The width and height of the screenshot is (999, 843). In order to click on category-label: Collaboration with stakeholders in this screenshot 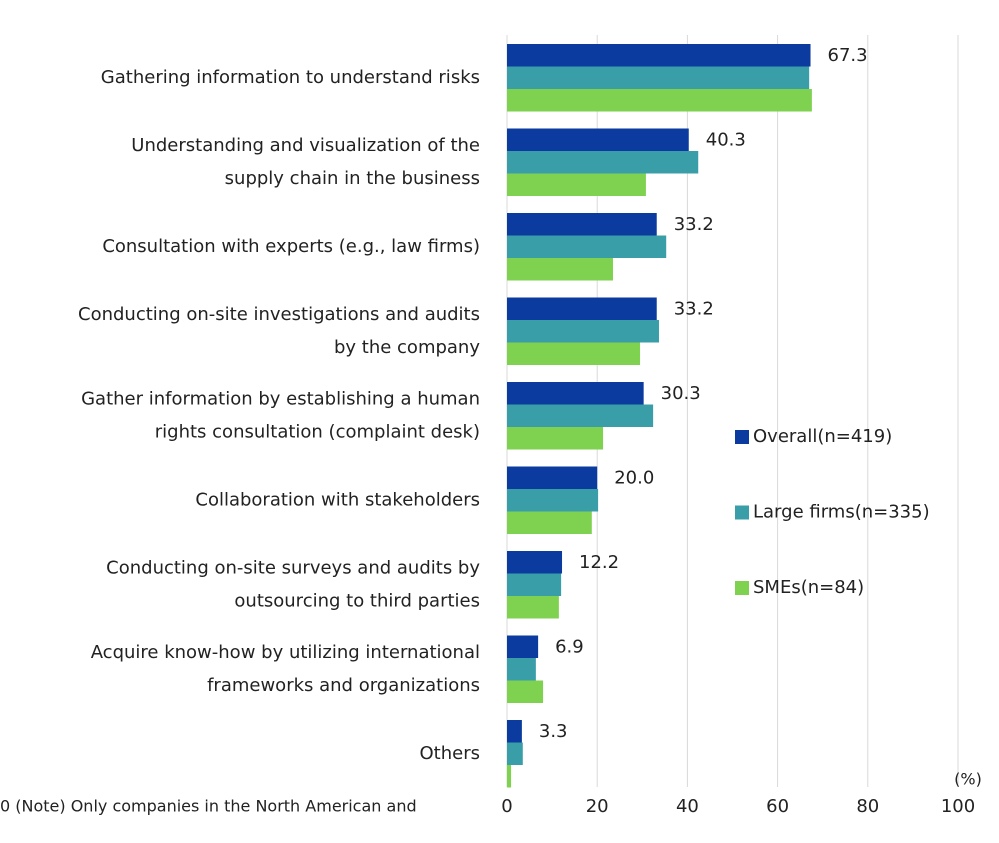, I will do `click(337, 499)`.